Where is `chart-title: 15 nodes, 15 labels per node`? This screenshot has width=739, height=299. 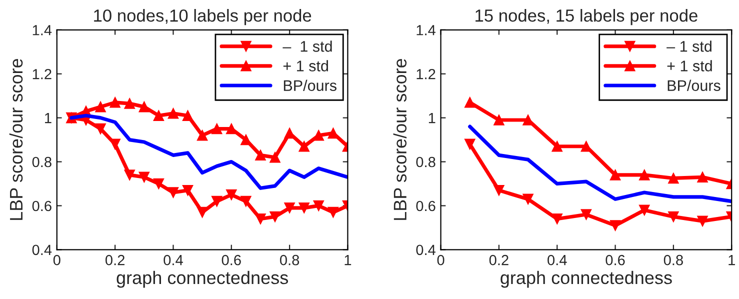
chart-title: 15 nodes, 15 labels per node is located at coordinates (587, 17).